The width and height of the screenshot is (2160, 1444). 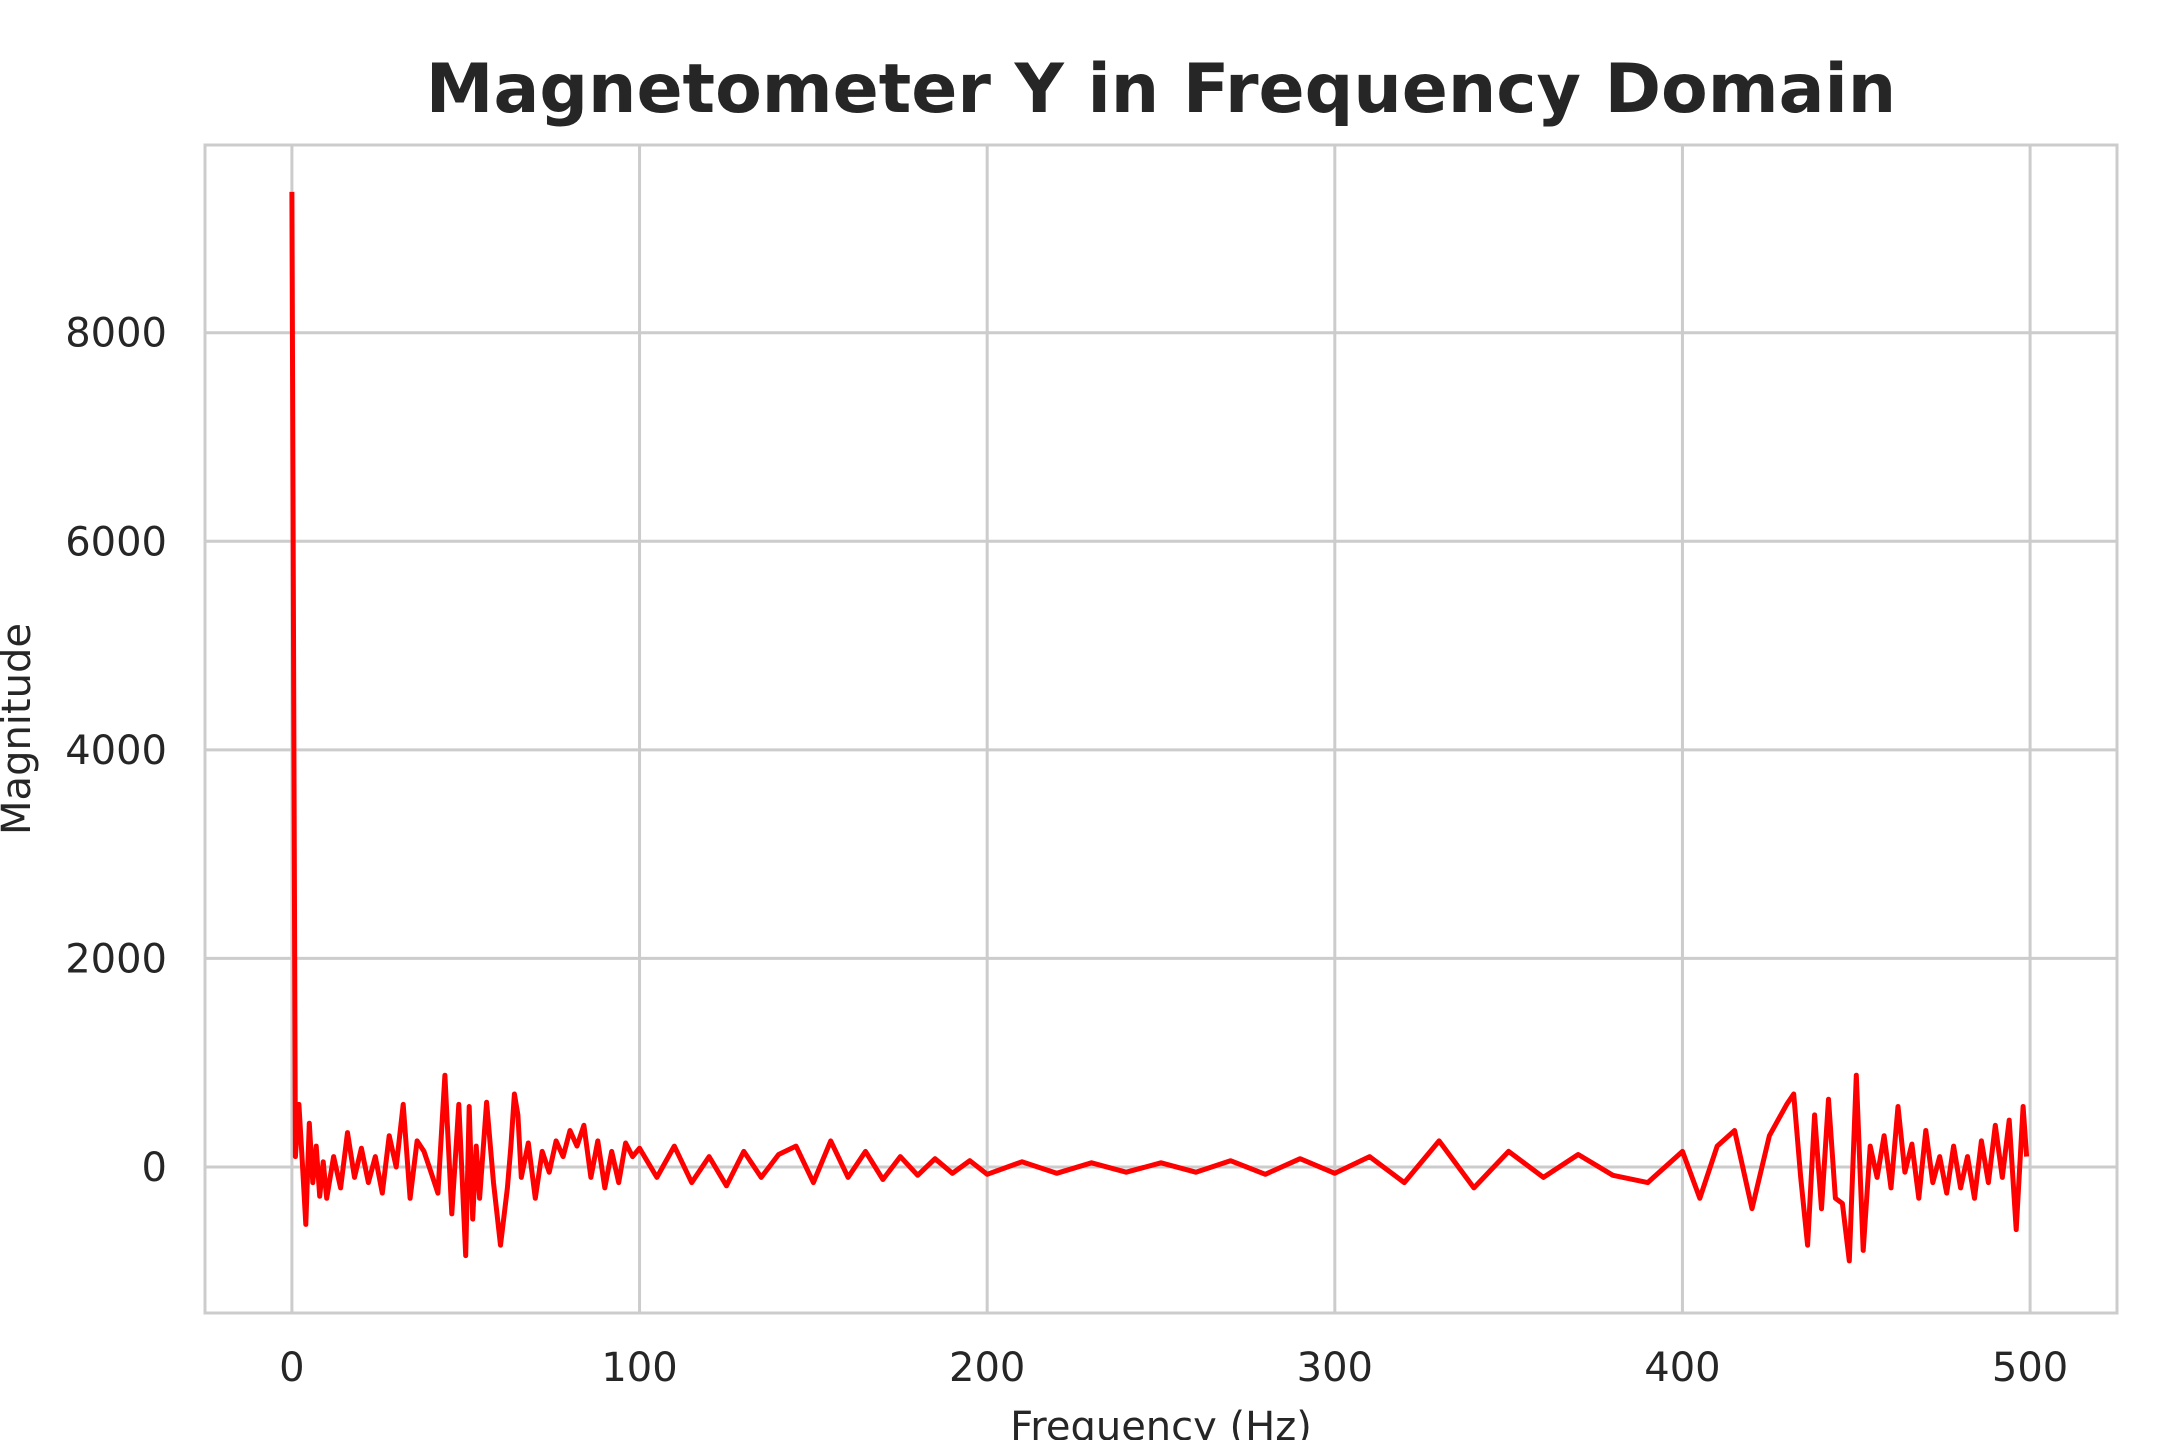 I want to click on x-tick-label: 500, so click(x=2030, y=1368).